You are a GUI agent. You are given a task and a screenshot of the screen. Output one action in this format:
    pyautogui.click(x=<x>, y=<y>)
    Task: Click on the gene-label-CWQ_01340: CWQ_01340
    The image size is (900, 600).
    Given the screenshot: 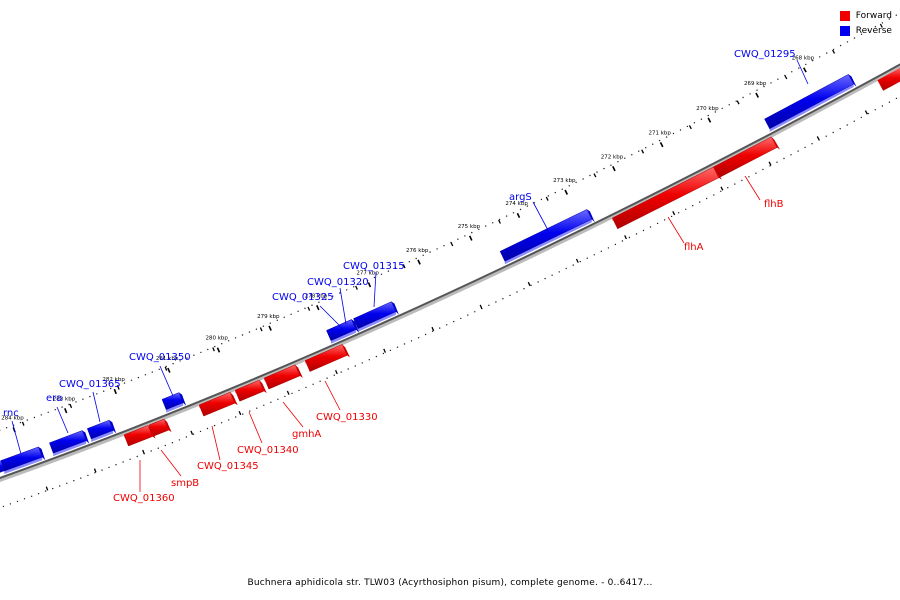 What is the action you would take?
    pyautogui.click(x=268, y=450)
    